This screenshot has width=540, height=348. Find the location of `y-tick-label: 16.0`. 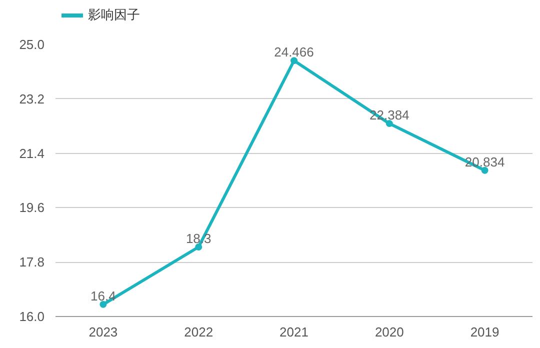

y-tick-label: 16.0 is located at coordinates (32, 316).